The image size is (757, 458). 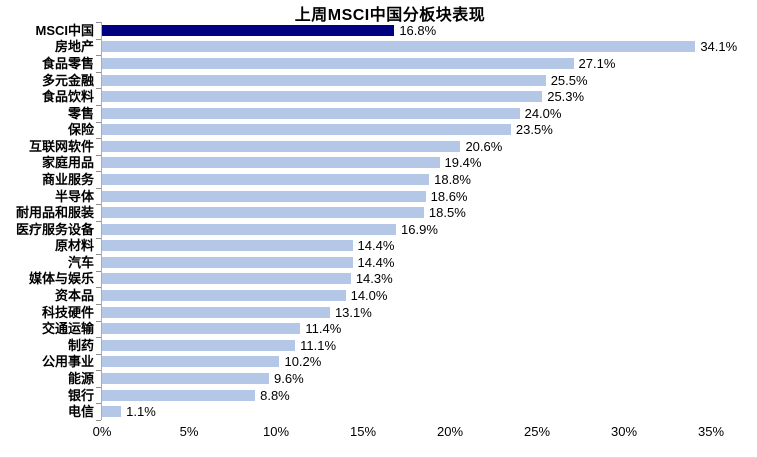 I want to click on bar-row: 家庭用品 19.4%, so click(x=376, y=163).